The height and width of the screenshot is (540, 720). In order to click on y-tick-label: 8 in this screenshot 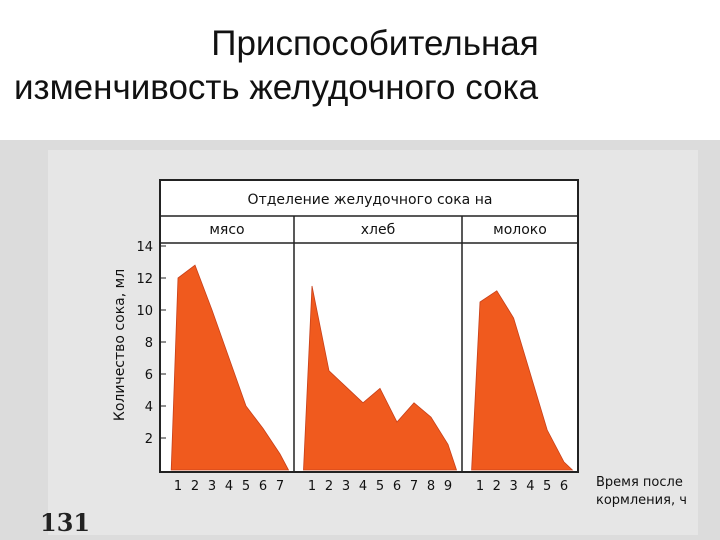, I will do `click(149, 343)`.